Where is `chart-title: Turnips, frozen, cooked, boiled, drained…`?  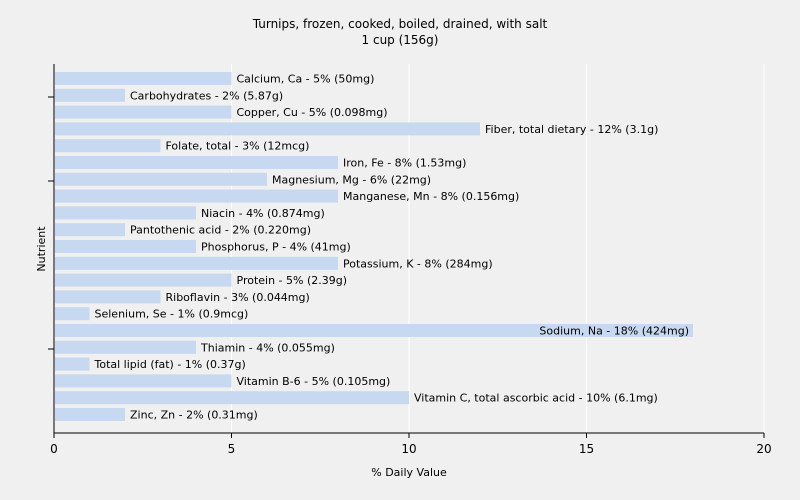
chart-title: Turnips, frozen, cooked, boiled, drained… is located at coordinates (400, 32).